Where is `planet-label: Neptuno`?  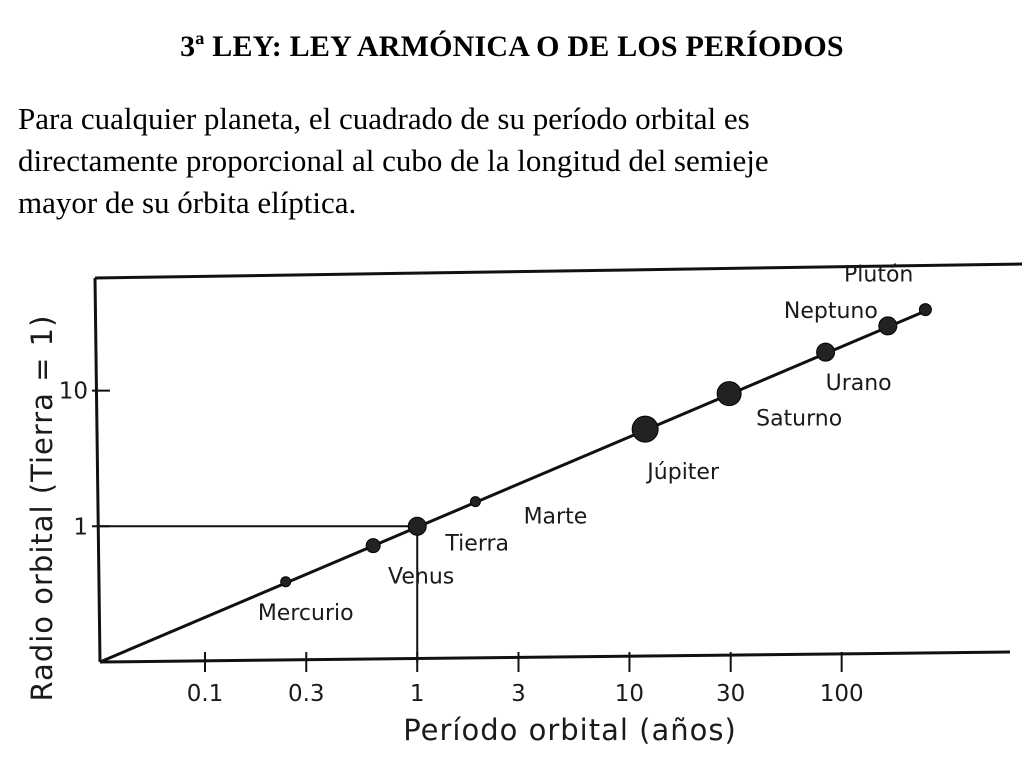
planet-label: Neptuno is located at coordinates (831, 311).